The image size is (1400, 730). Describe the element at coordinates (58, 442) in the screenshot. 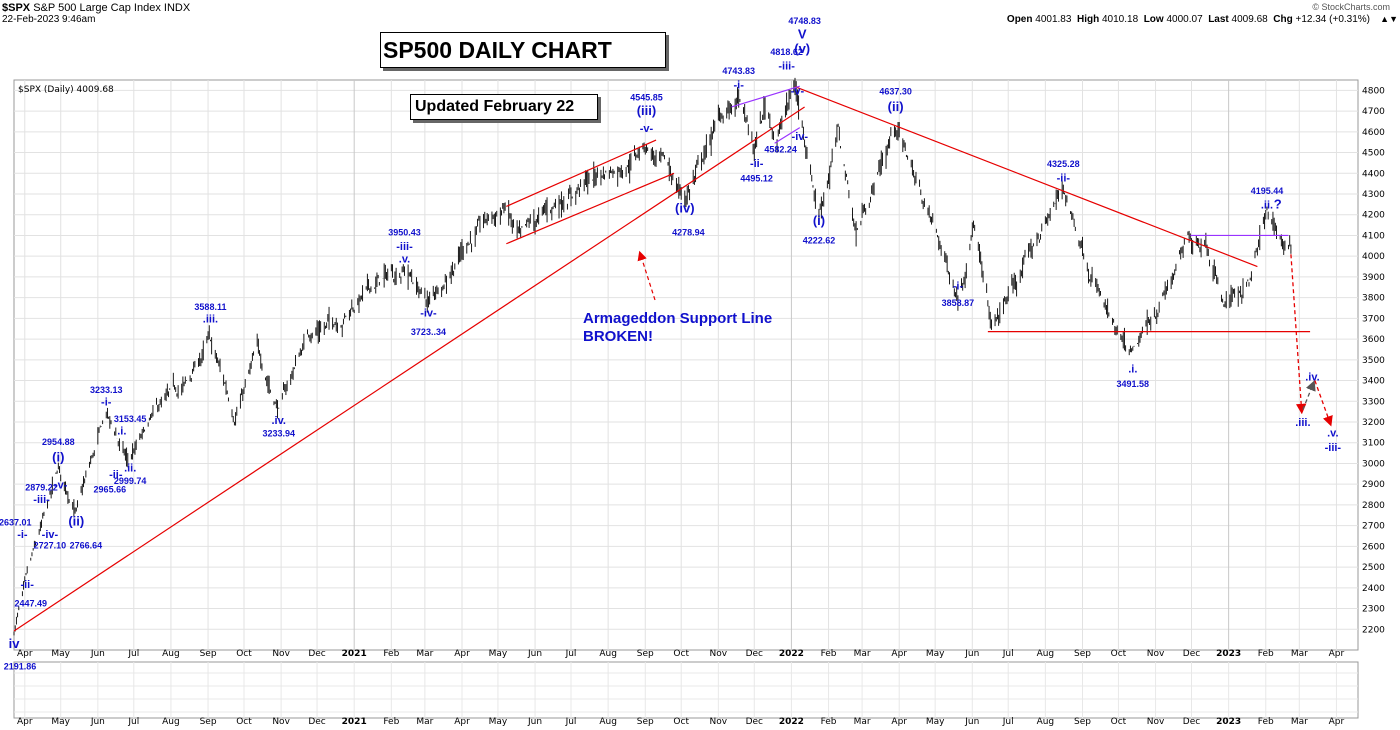

I see `wave-label: 2954.88` at that location.